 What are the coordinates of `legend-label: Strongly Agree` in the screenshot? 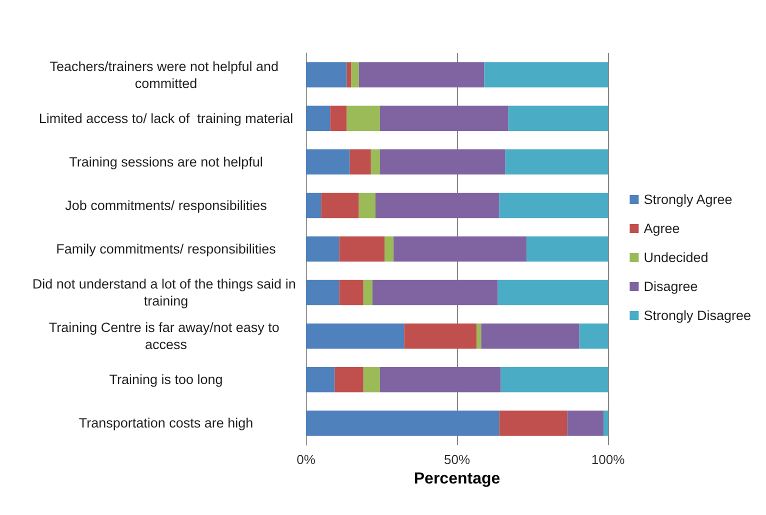 It's located at (688, 199).